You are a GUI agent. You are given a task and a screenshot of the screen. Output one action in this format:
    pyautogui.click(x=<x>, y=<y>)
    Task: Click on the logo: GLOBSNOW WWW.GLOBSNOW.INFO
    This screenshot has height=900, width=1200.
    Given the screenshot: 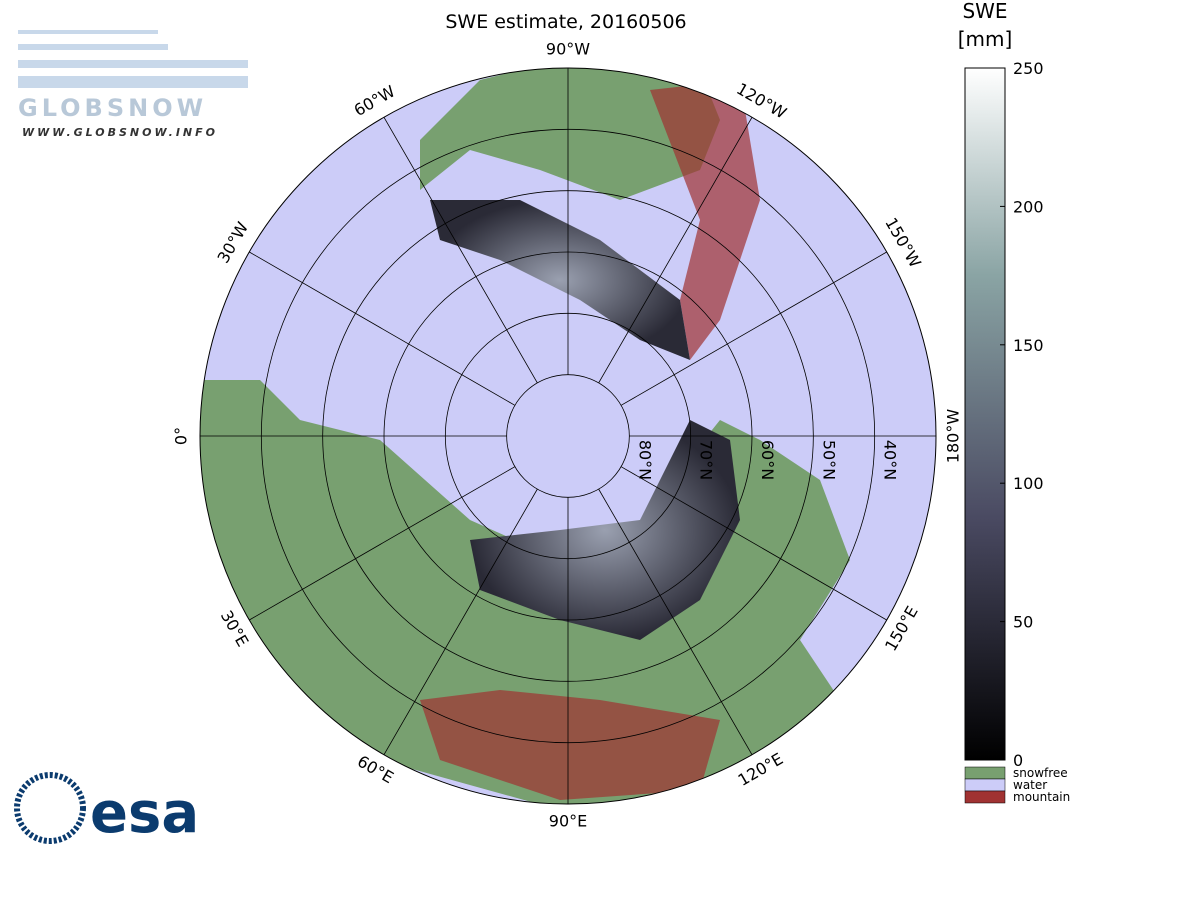 What is the action you would take?
    pyautogui.click(x=133, y=84)
    